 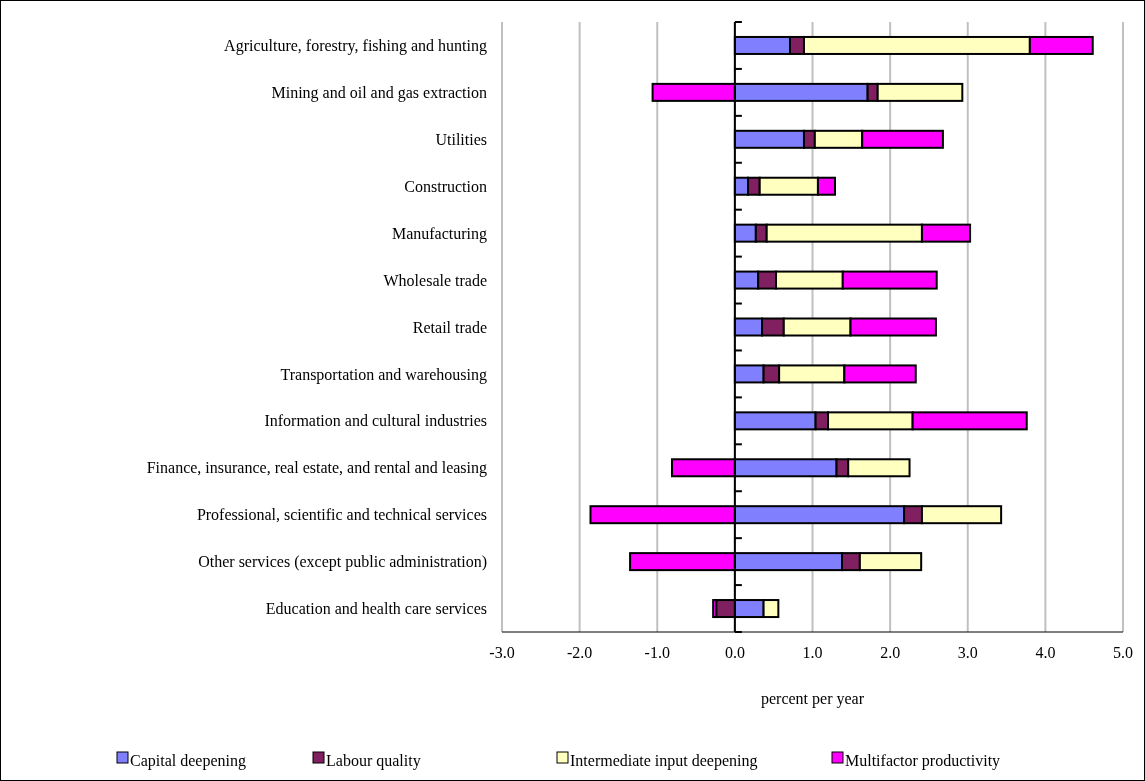 What do you see at coordinates (1045, 652) in the screenshot?
I see `x-tick-label: 4.0` at bounding box center [1045, 652].